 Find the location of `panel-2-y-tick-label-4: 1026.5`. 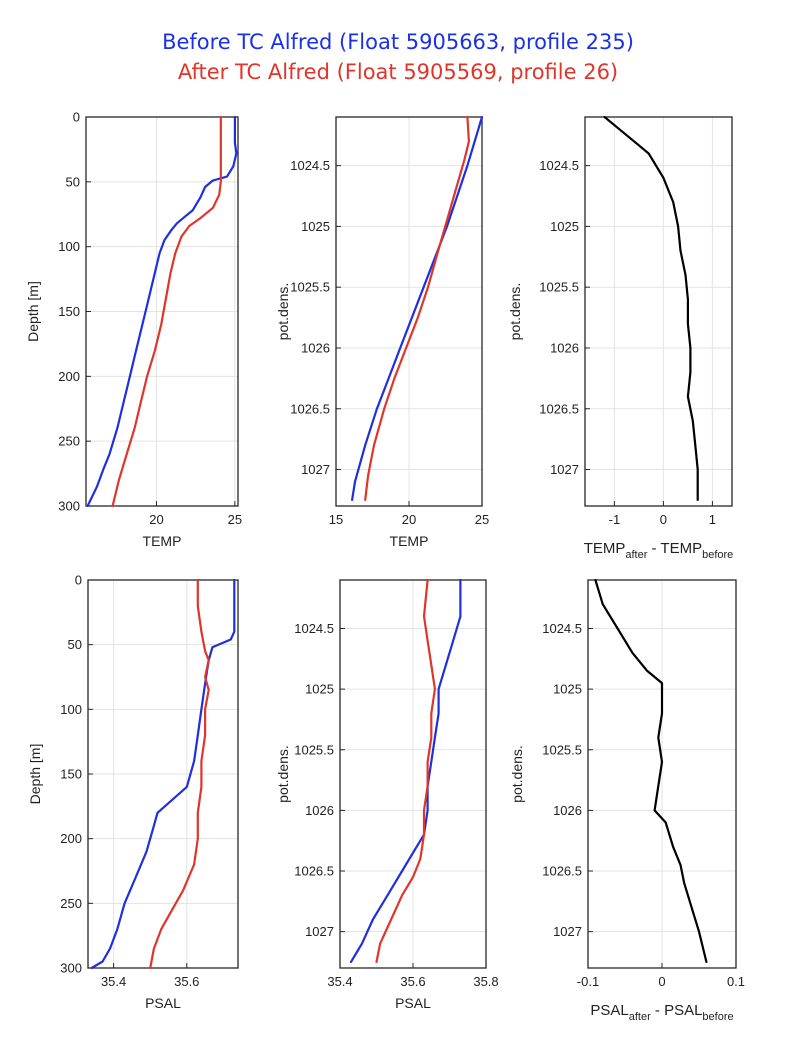

panel-2-y-tick-label-4: 1026.5 is located at coordinates (310, 408).